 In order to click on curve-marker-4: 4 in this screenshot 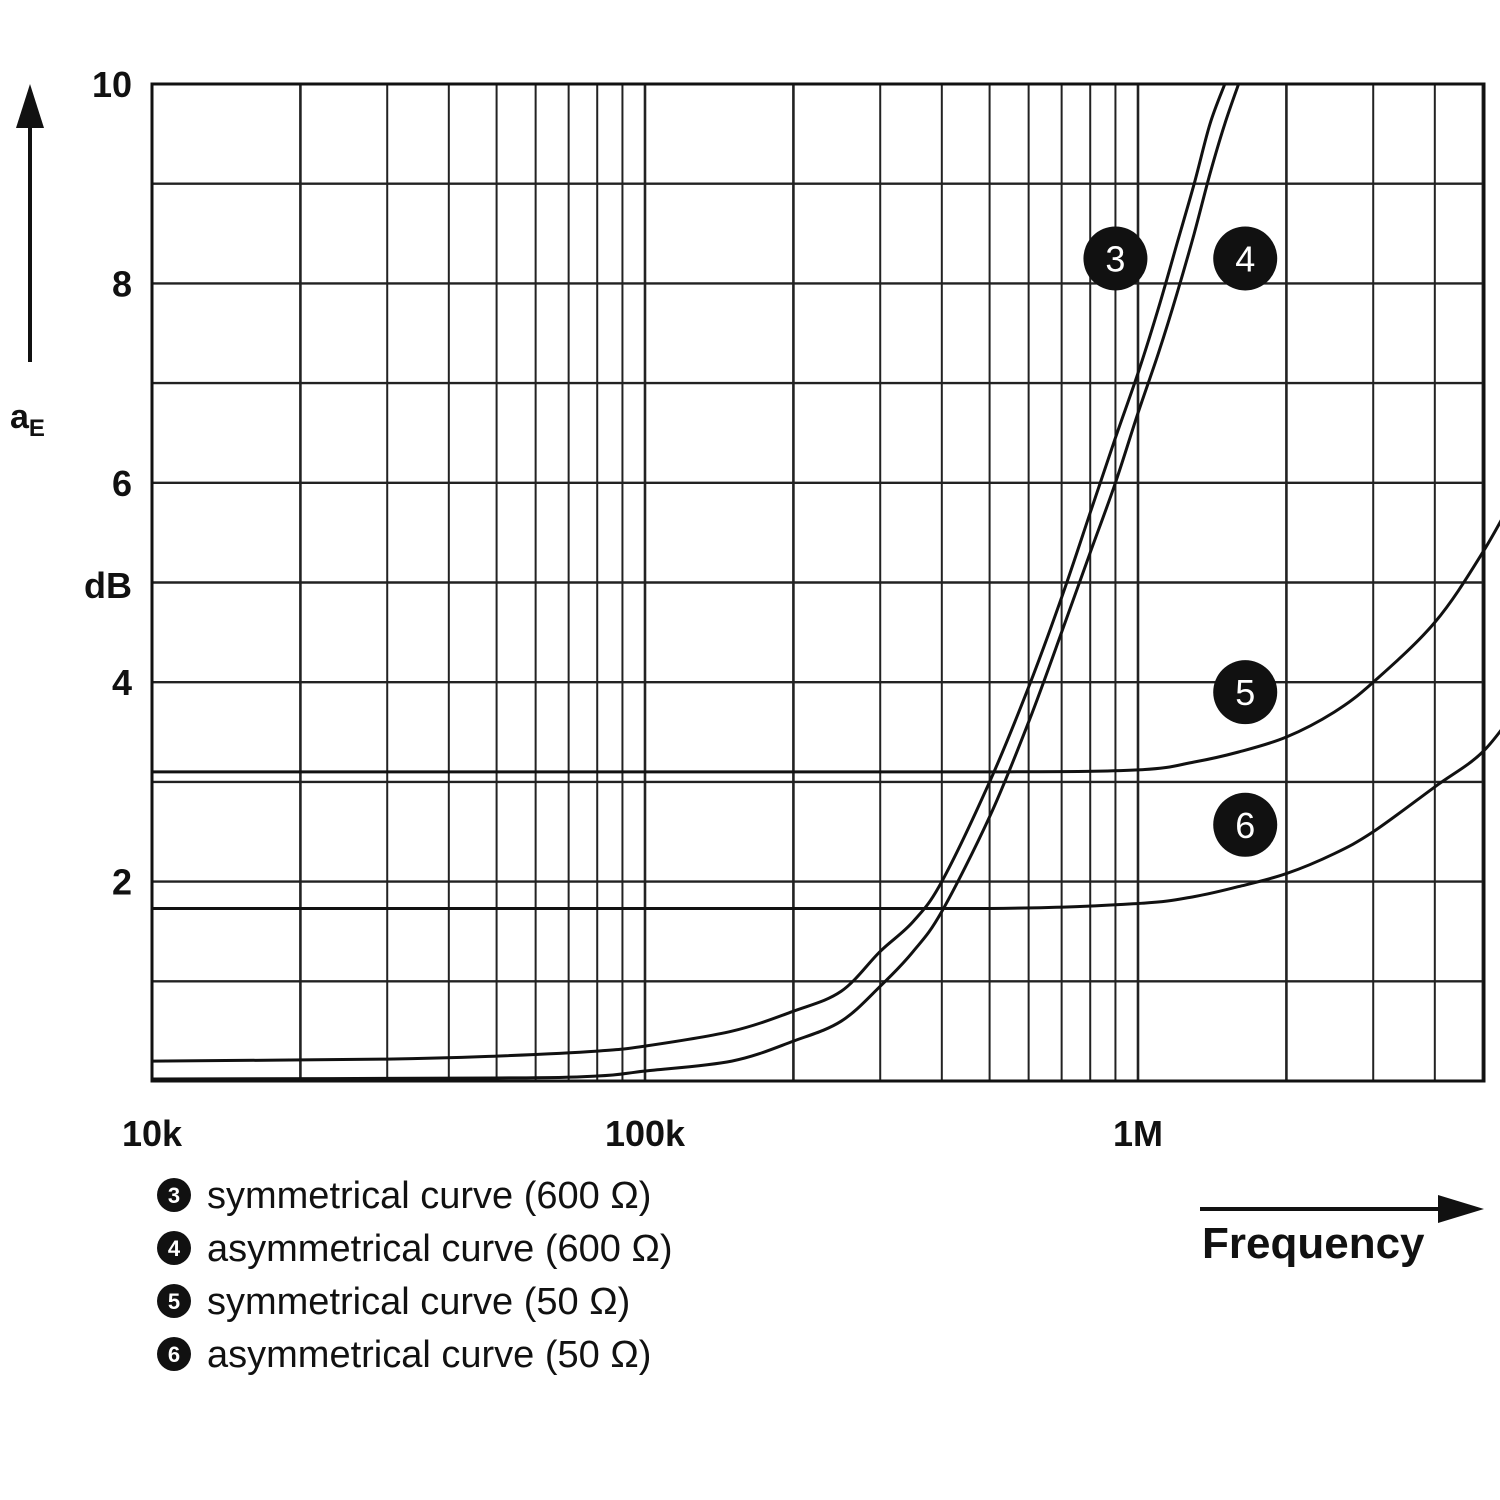, I will do `click(1245, 258)`.